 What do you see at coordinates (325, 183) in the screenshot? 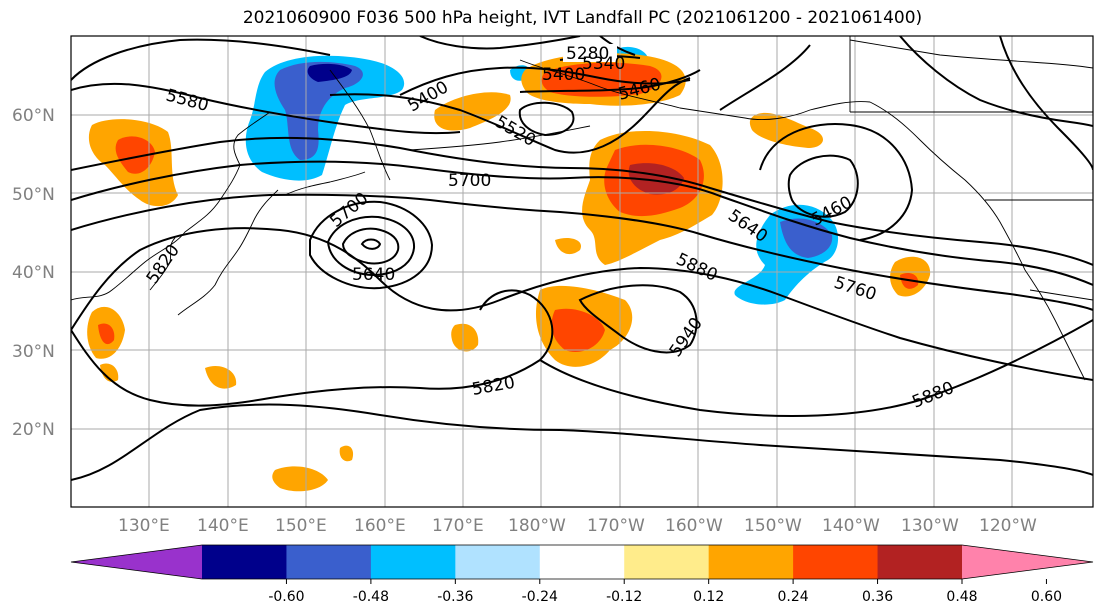
I see `coastline-kuril` at bounding box center [325, 183].